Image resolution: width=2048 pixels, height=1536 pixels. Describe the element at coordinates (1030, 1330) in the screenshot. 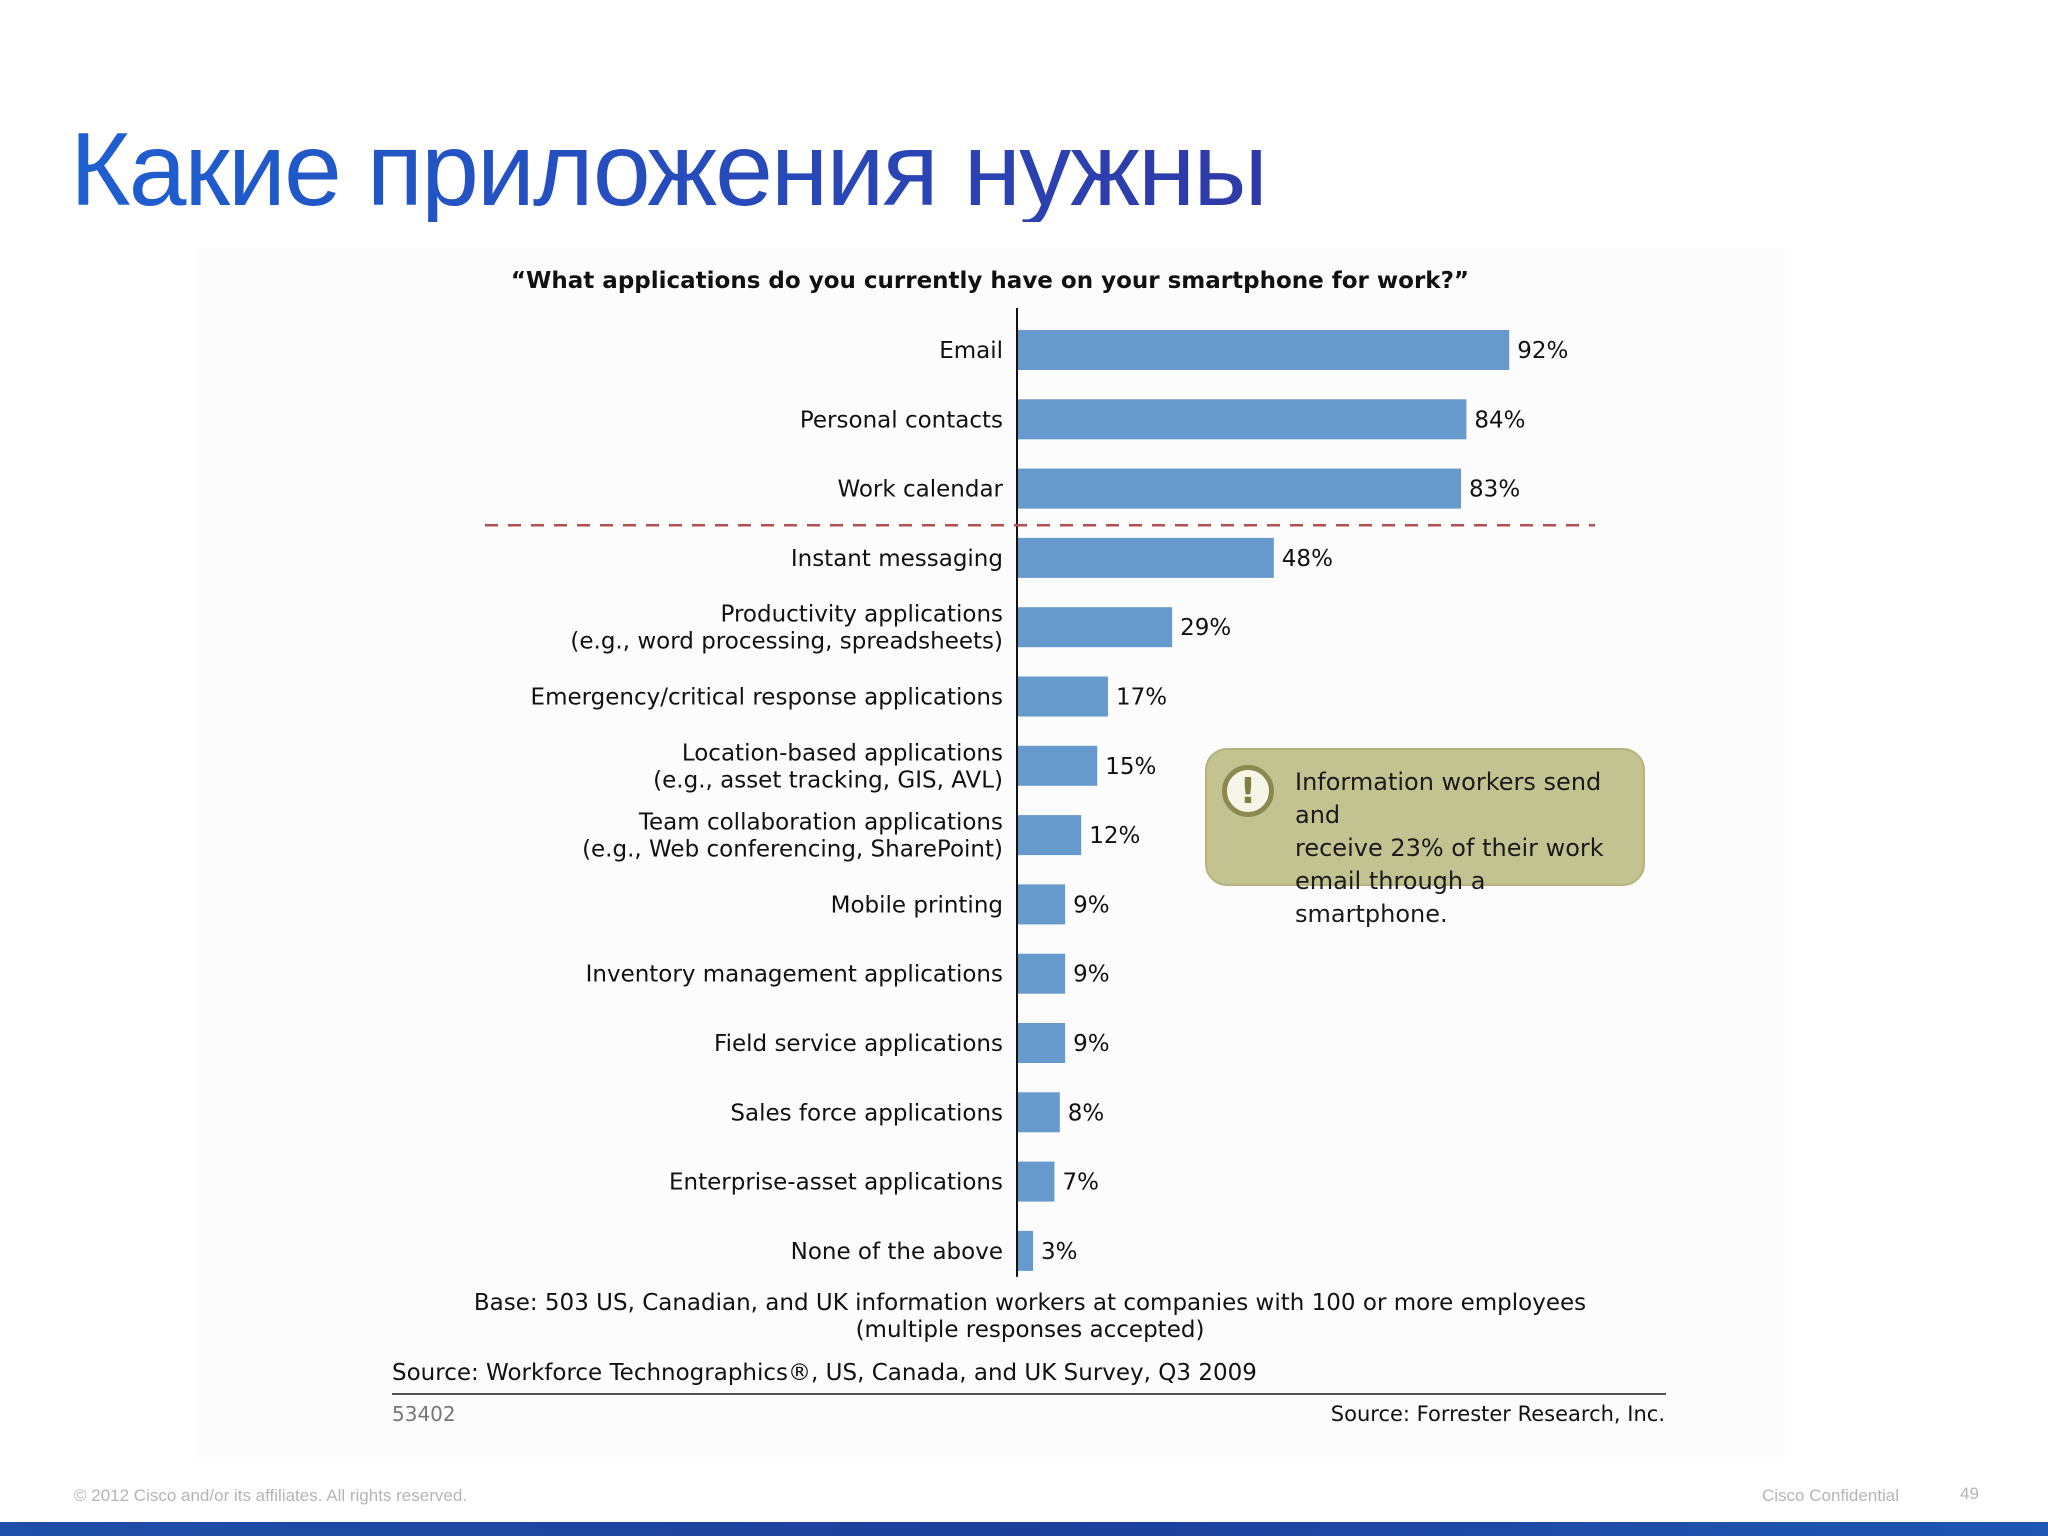

I see `base-note-line: (multiple responses accepted)` at that location.